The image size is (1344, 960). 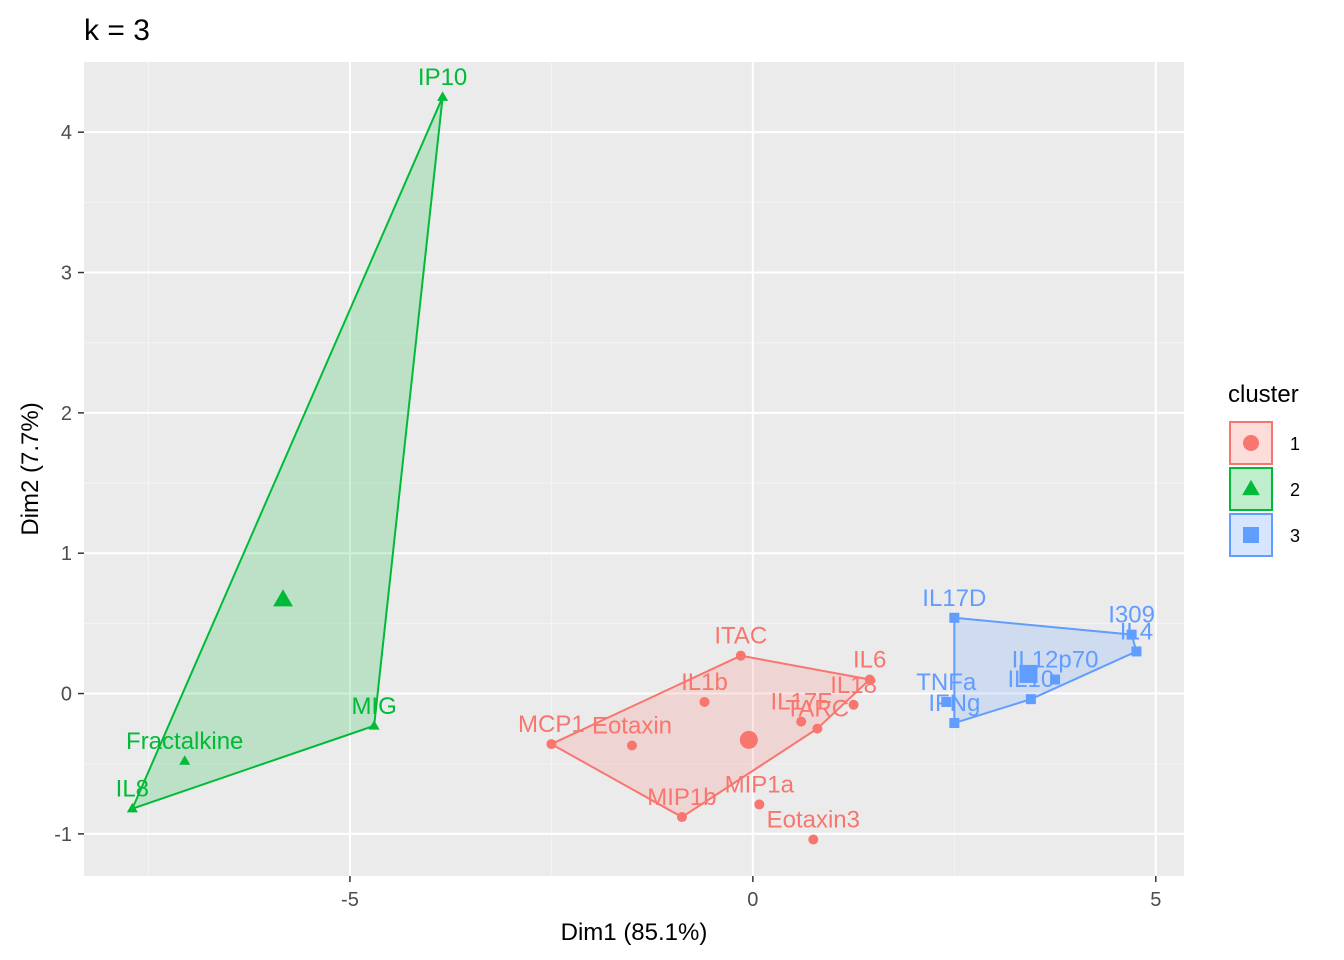 I want to click on point-il17d, so click(x=954, y=617).